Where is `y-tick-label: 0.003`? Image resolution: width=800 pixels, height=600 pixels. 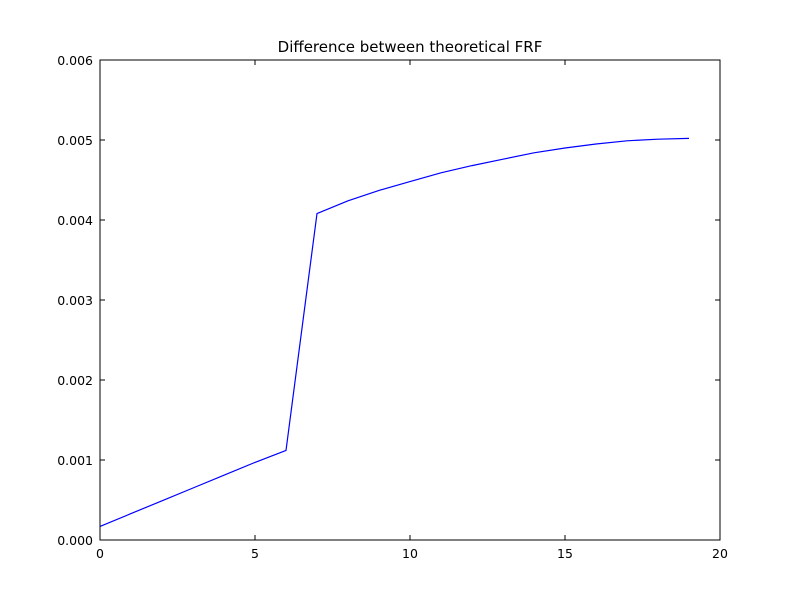 y-tick-label: 0.003 is located at coordinates (75, 300).